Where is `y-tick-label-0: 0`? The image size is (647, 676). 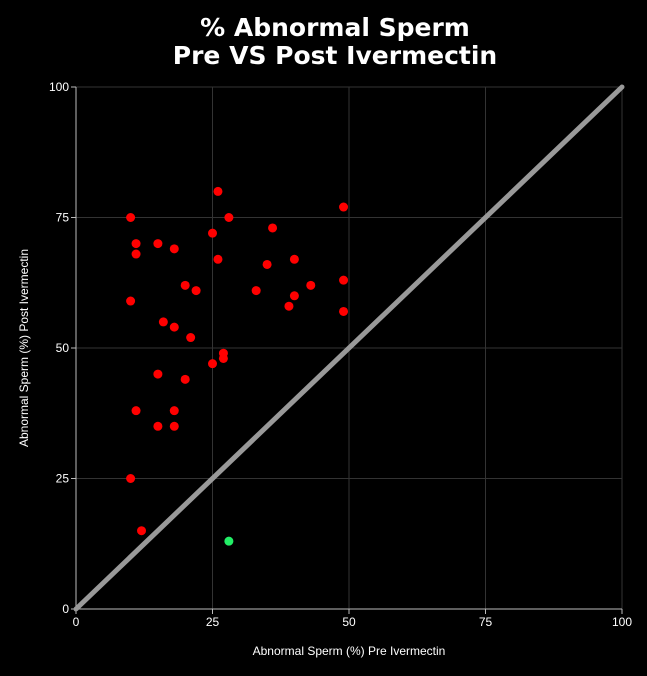
y-tick-label-0: 0 is located at coordinates (65, 609).